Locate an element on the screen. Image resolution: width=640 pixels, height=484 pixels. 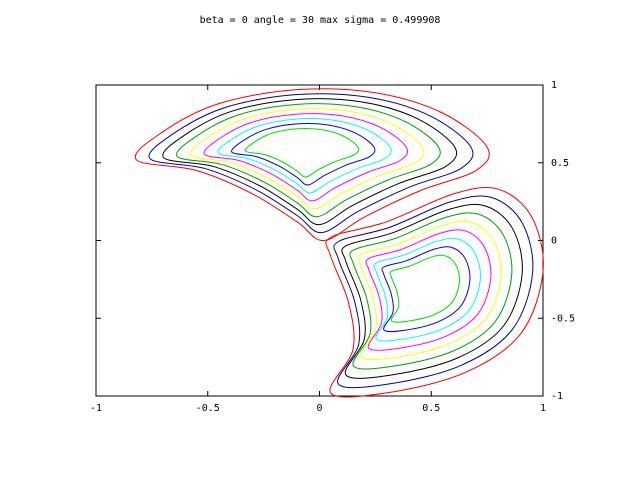
x-tick-label: -0.5 is located at coordinates (208, 408).